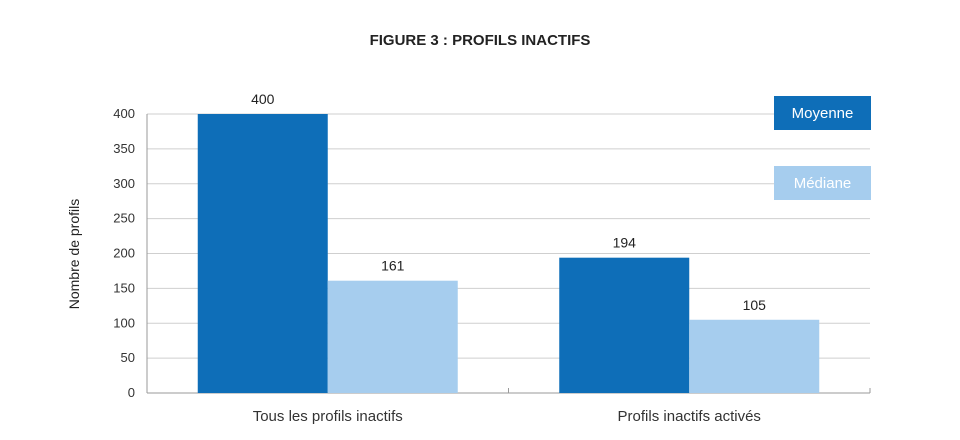  I want to click on legend-label: Moyenne, so click(823, 113).